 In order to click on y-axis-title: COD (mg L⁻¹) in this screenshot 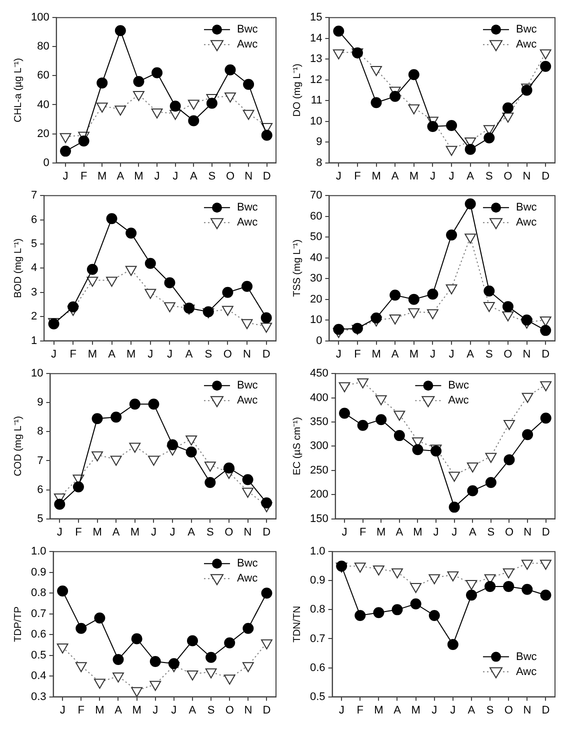, I will do `click(18, 446)`.